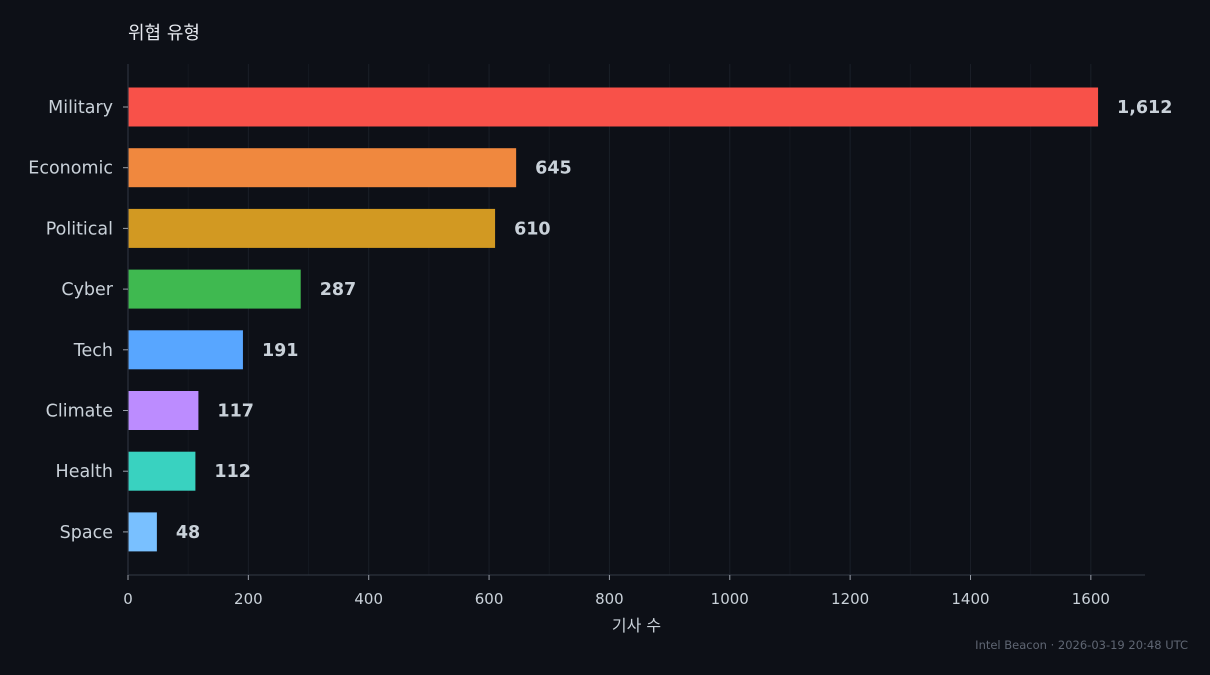 This screenshot has width=1210, height=675. What do you see at coordinates (850, 599) in the screenshot?
I see `x-tick-label: 1200` at bounding box center [850, 599].